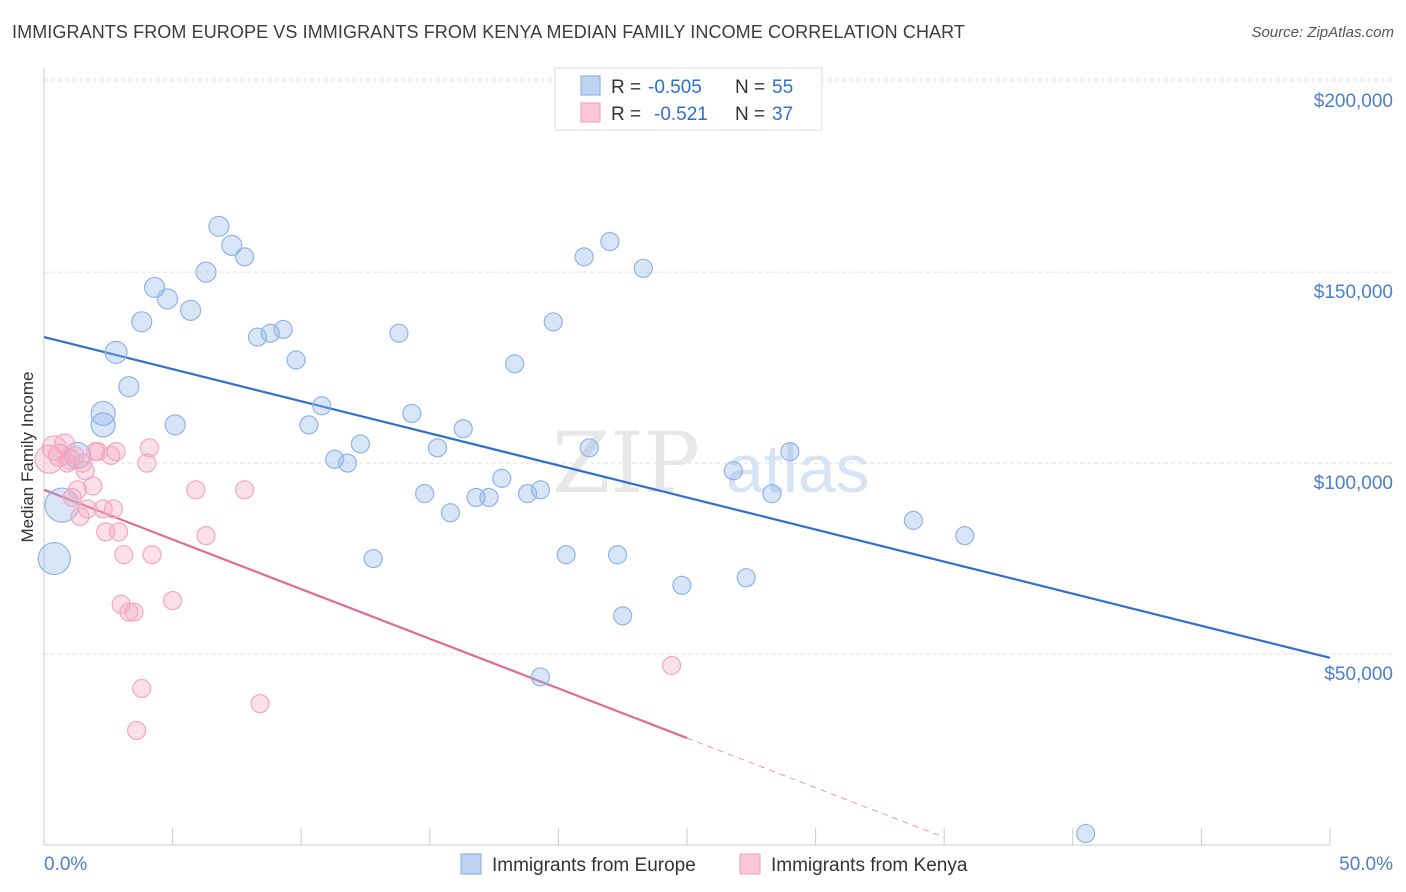 Image resolution: width=1406 pixels, height=892 pixels. Describe the element at coordinates (626, 87) in the screenshot. I see `legend-r-label-europe: R =` at that location.